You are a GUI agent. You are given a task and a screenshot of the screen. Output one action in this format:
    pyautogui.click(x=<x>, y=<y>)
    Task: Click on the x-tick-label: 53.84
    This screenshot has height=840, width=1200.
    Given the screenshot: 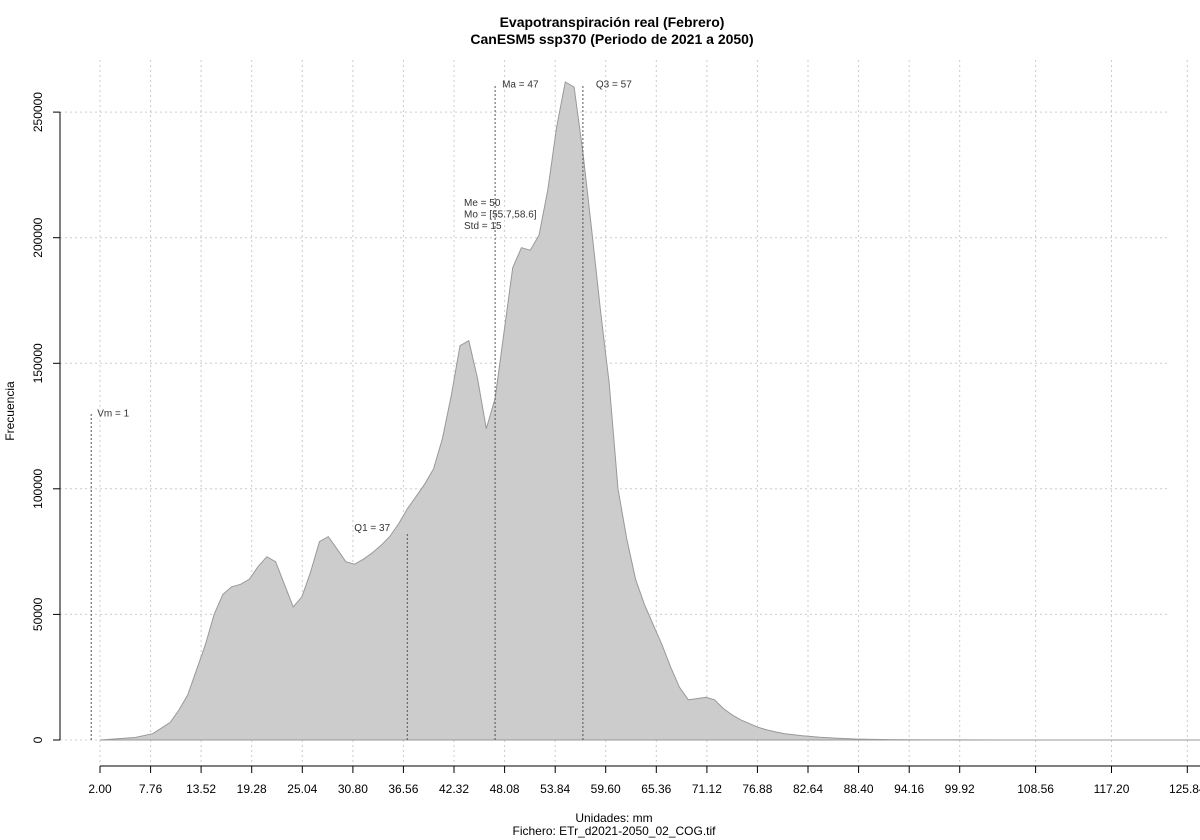 What is the action you would take?
    pyautogui.click(x=555, y=789)
    